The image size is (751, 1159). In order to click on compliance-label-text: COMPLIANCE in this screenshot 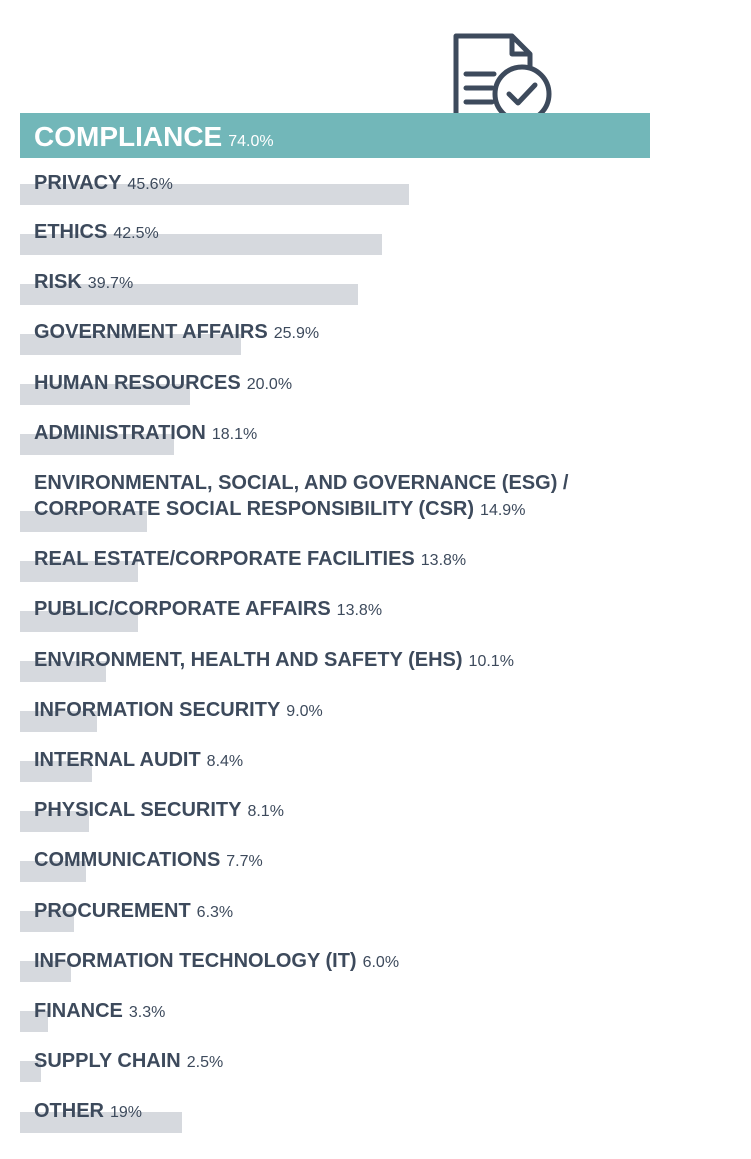, I will do `click(128, 136)`.